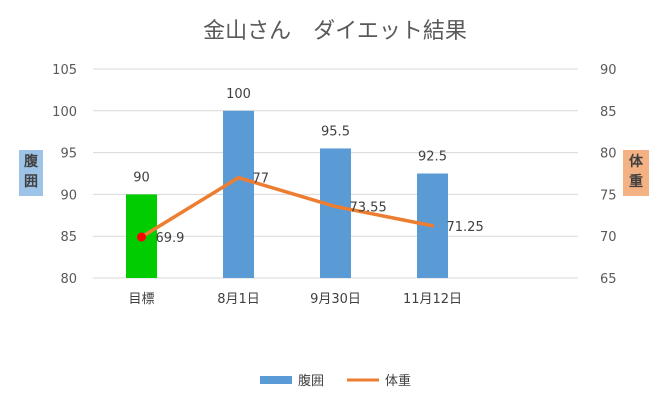 This screenshot has height=407, width=670. Describe the element at coordinates (608, 112) in the screenshot. I see `right-tick-label: 85` at that location.